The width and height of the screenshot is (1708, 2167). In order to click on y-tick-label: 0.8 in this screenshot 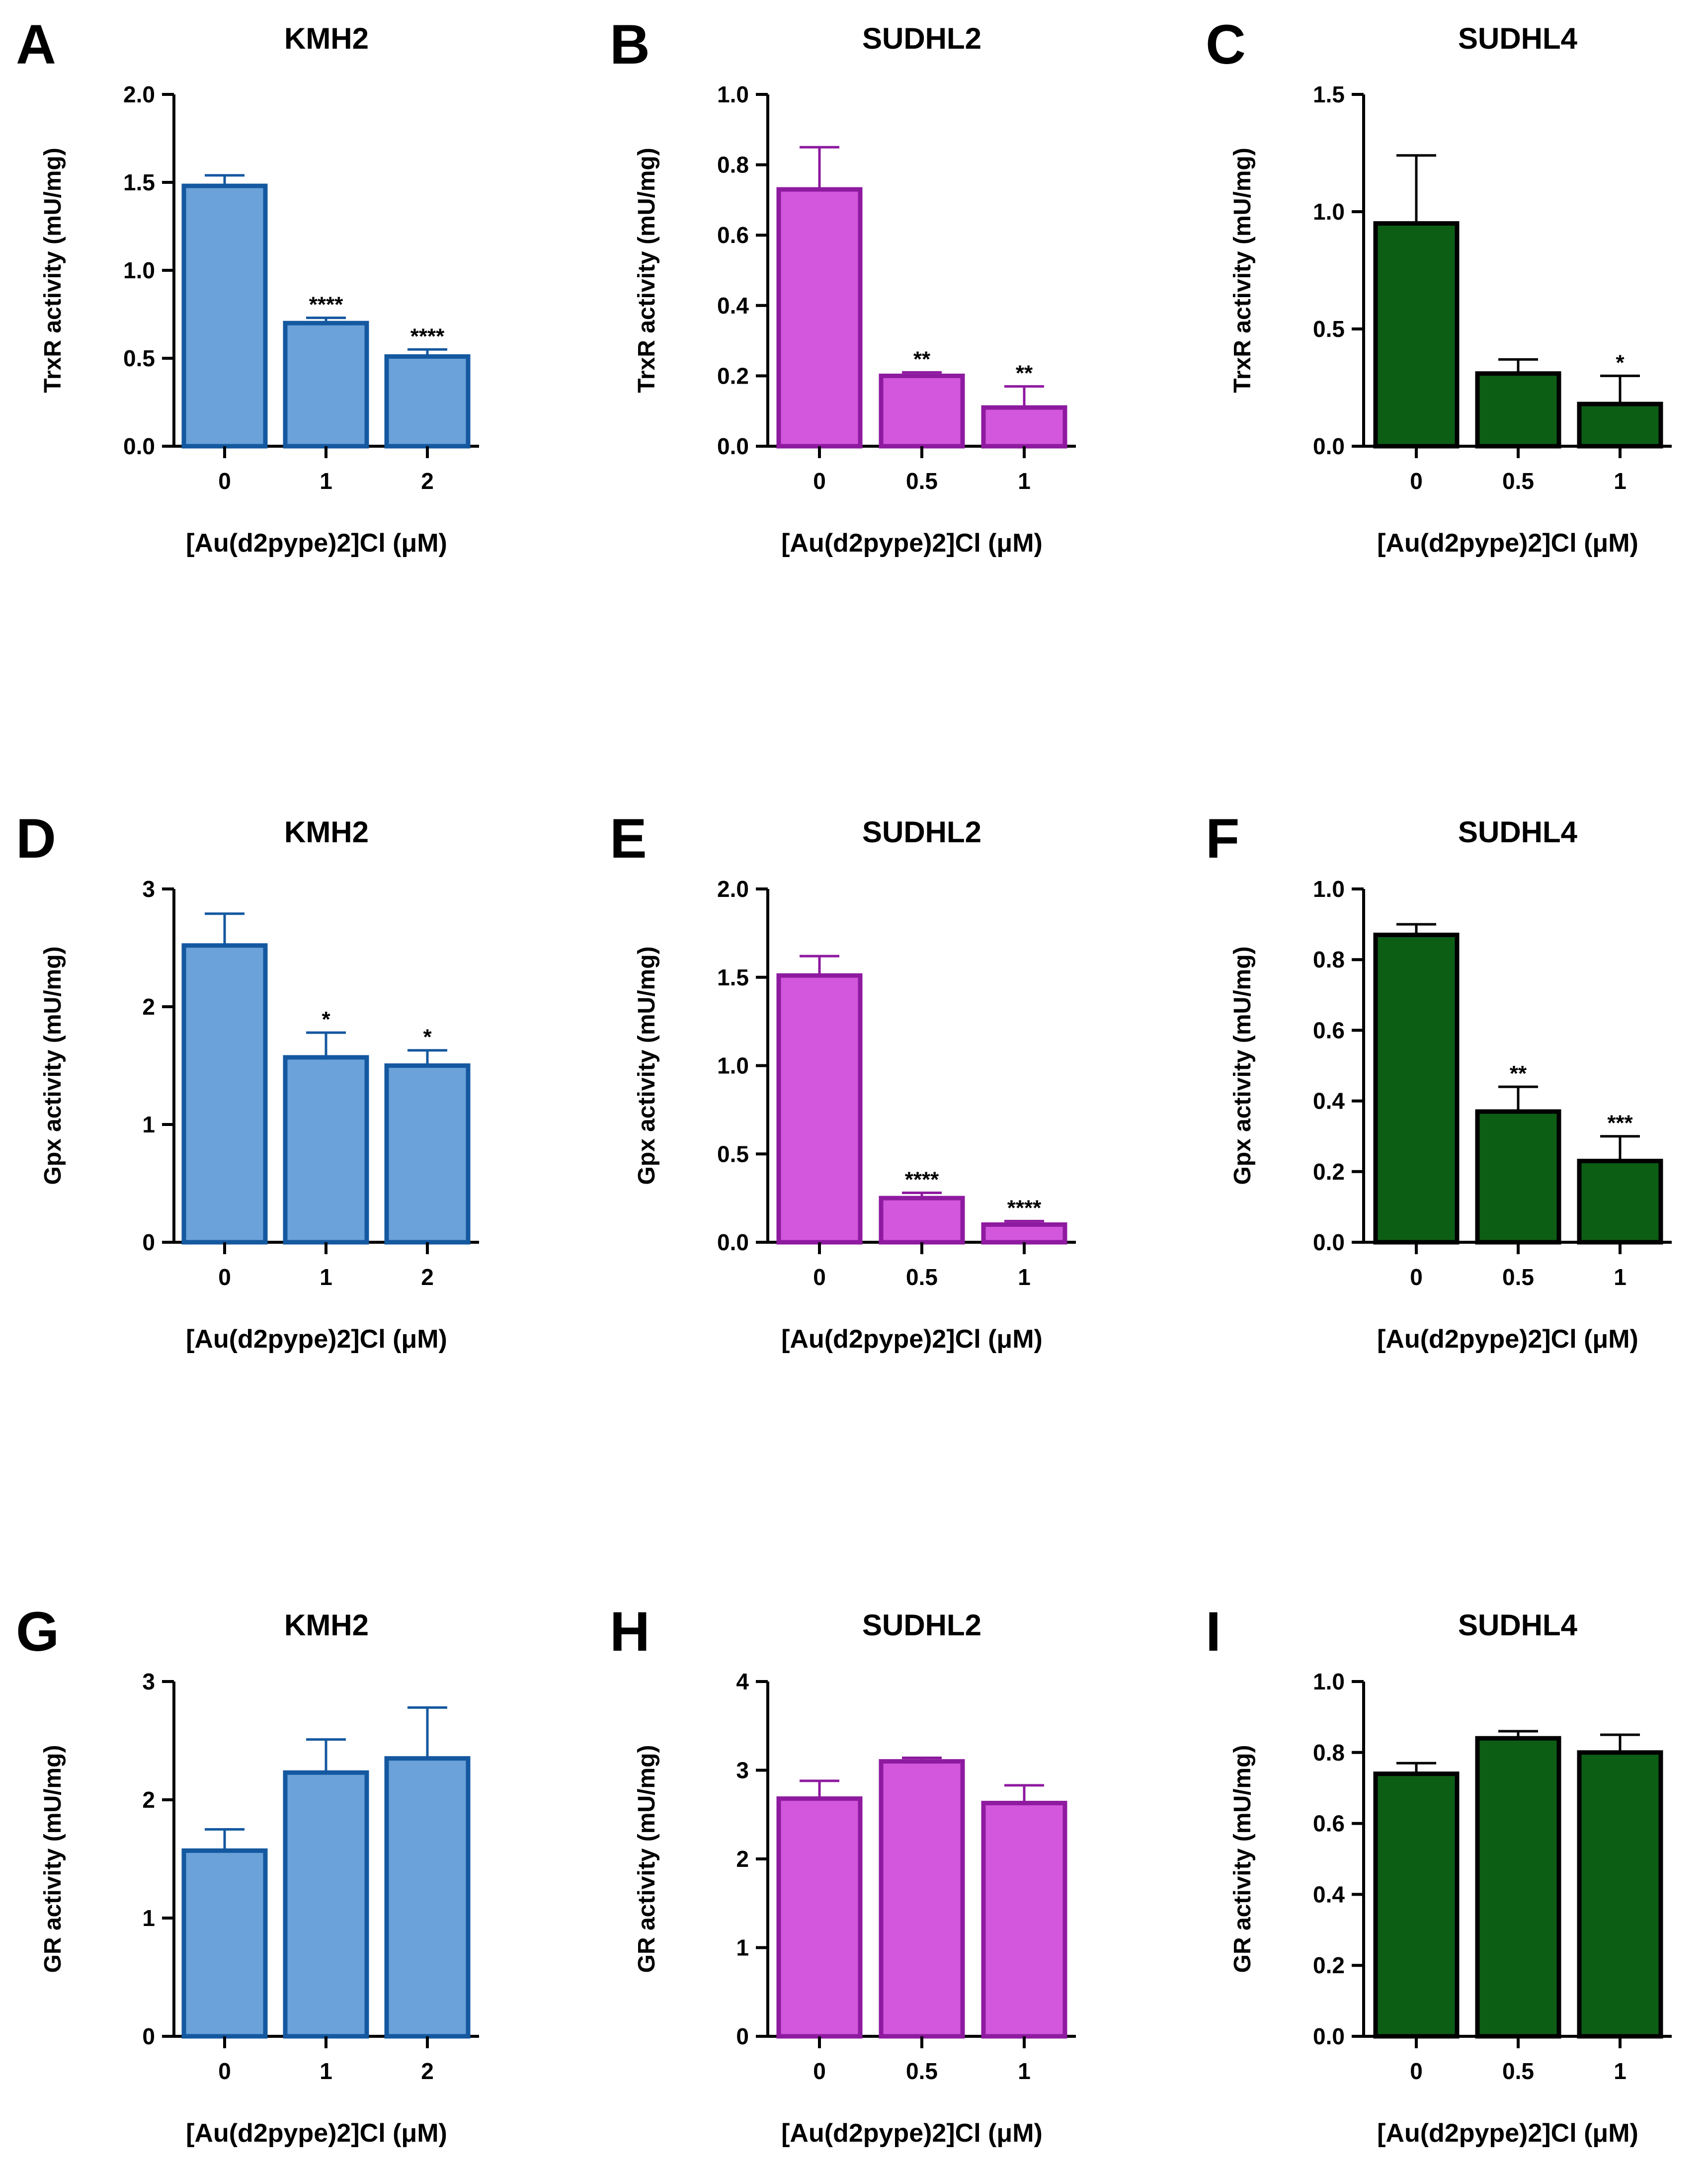, I will do `click(733, 165)`.